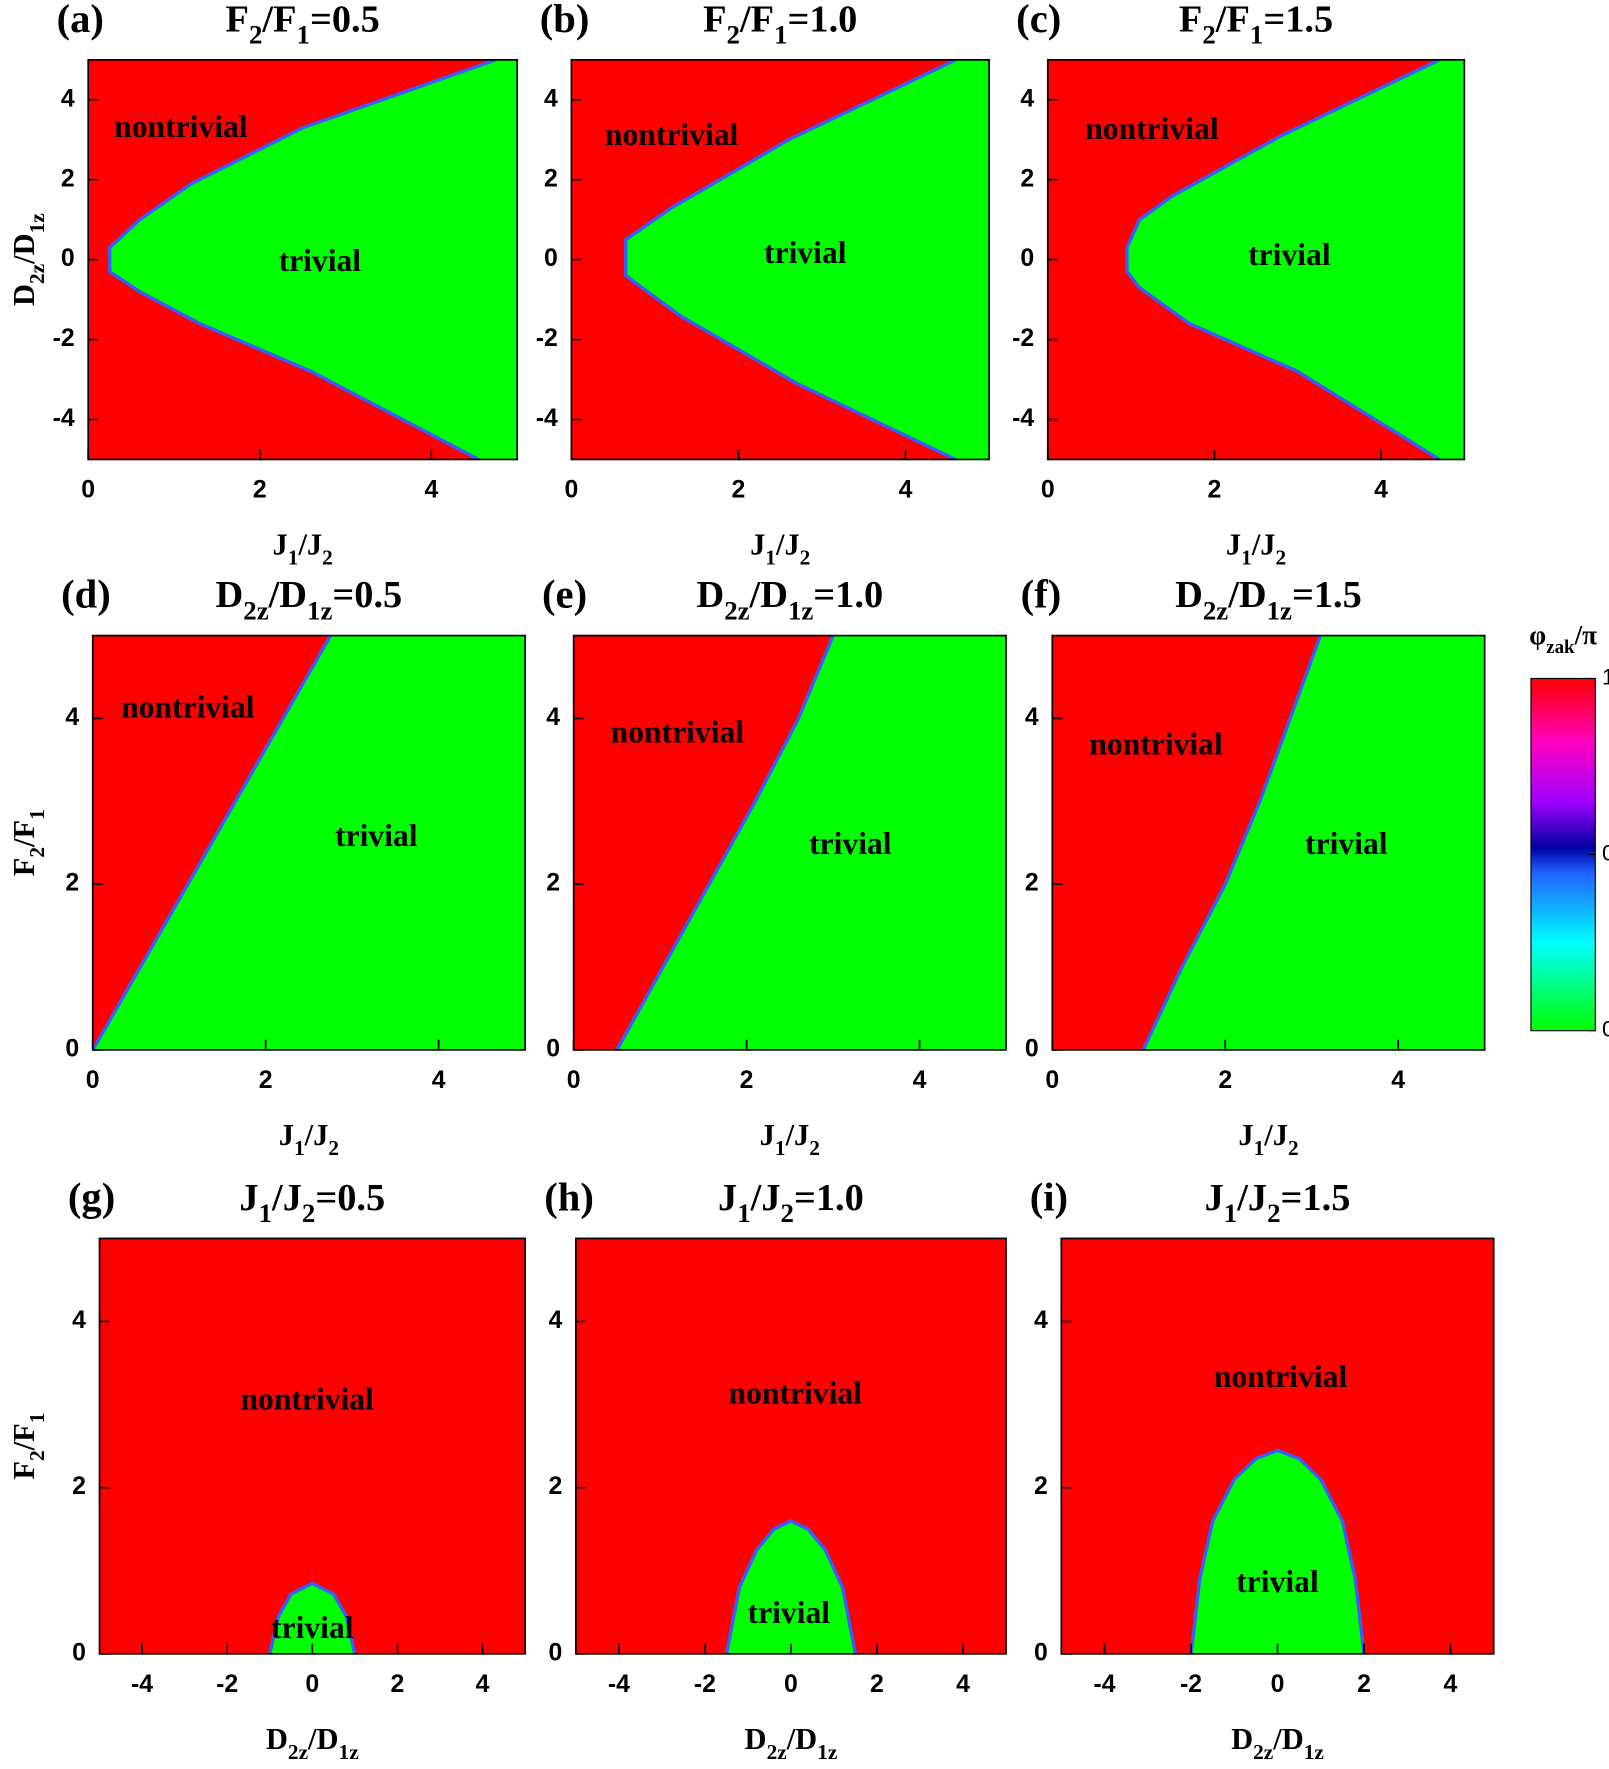 The image size is (1609, 1769). Describe the element at coordinates (91, 1196) in the screenshot. I see `panel-label: (g)` at that location.